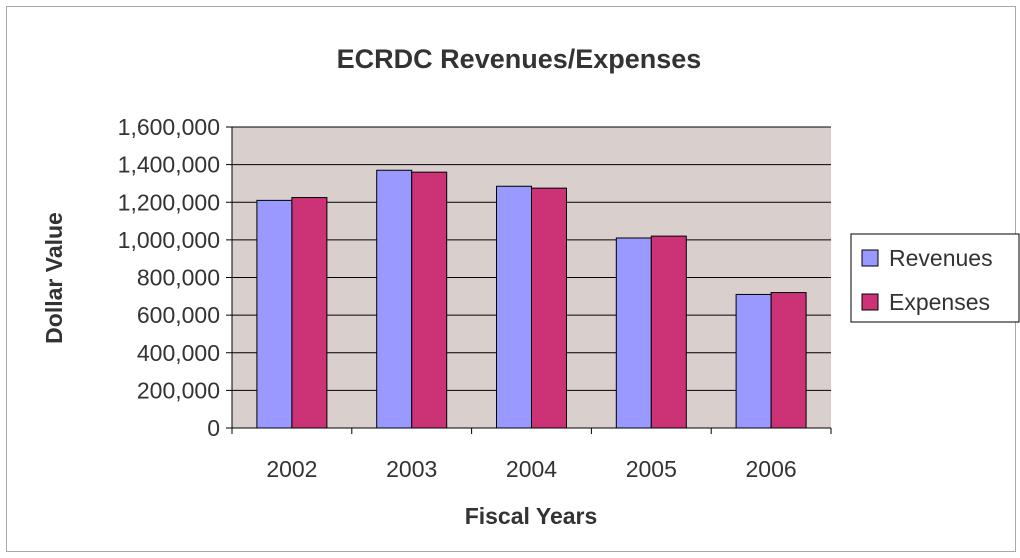  What do you see at coordinates (169, 127) in the screenshot?
I see `y-tick-label: 1,600,000` at bounding box center [169, 127].